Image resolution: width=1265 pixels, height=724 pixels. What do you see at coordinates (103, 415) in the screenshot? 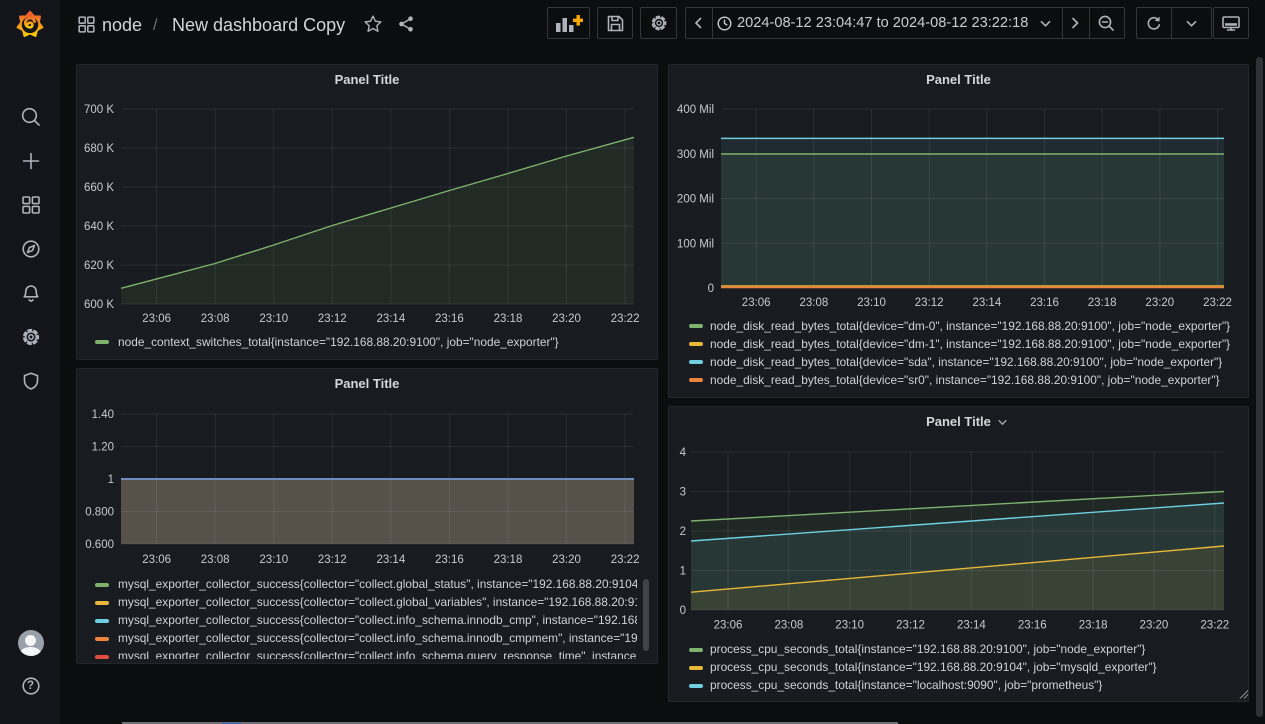
I see `svg-text: 1.40` at bounding box center [103, 415].